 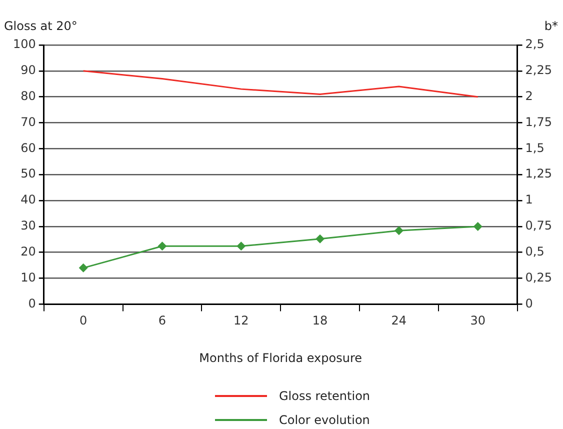 What do you see at coordinates (28, 121) in the screenshot?
I see `y-tick-label: 70` at bounding box center [28, 121].